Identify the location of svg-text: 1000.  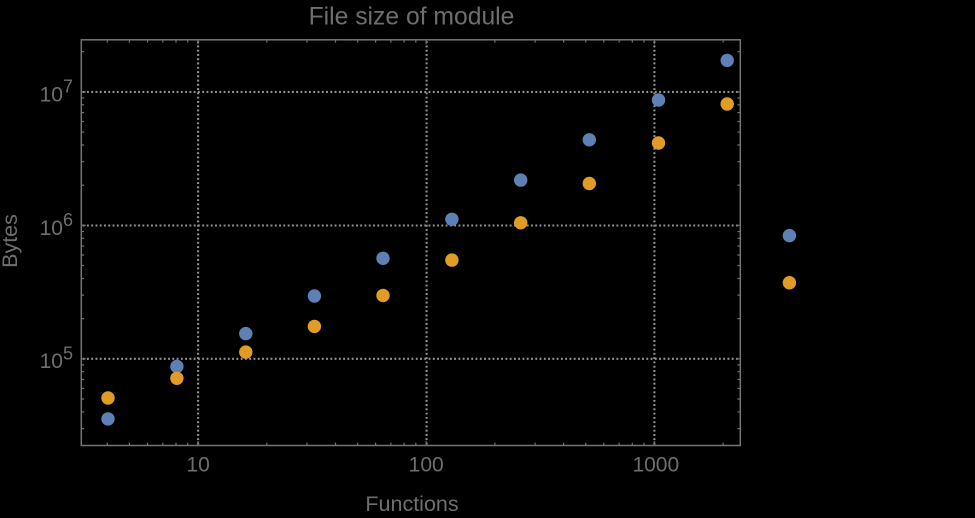
(655, 465).